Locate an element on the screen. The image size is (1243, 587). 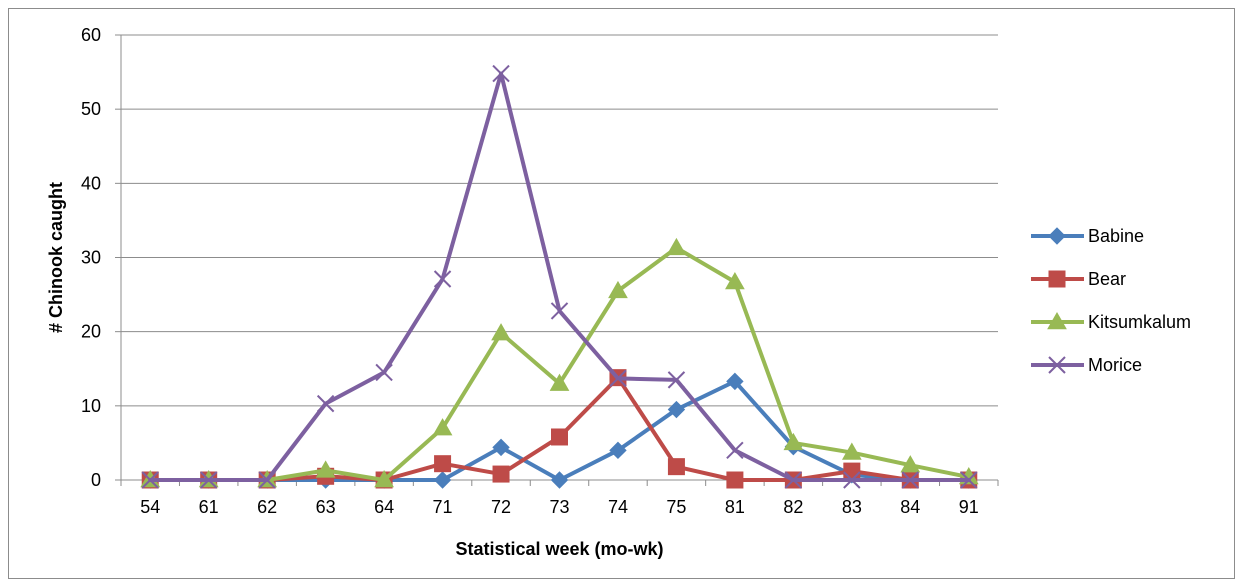
x-tick-label: 74 is located at coordinates (618, 507).